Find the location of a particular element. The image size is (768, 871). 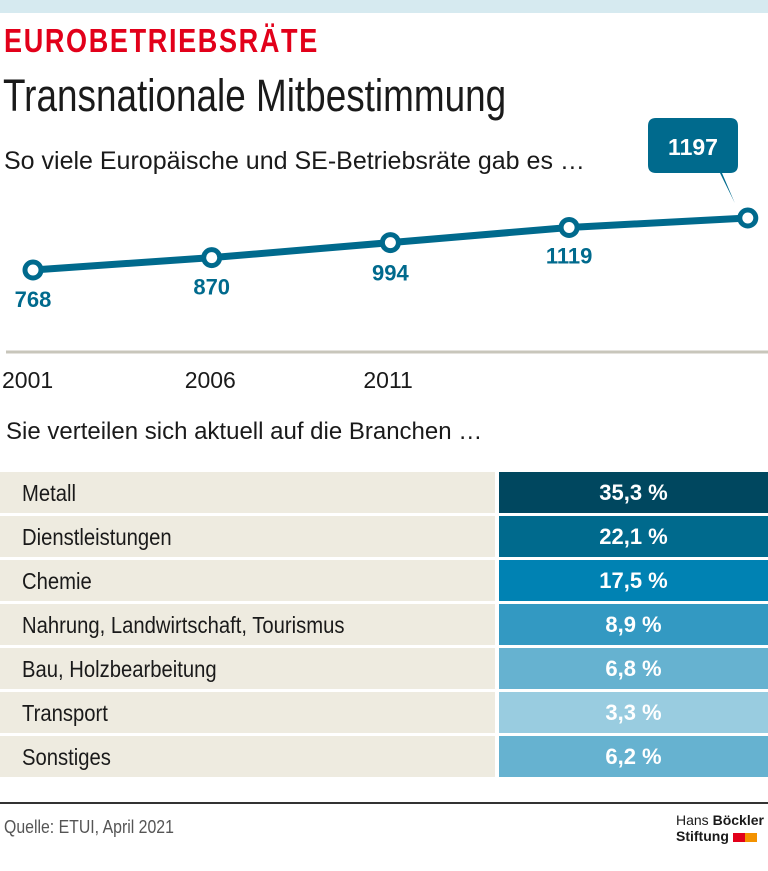

table-row: Metall 35,3 % is located at coordinates (384, 492).